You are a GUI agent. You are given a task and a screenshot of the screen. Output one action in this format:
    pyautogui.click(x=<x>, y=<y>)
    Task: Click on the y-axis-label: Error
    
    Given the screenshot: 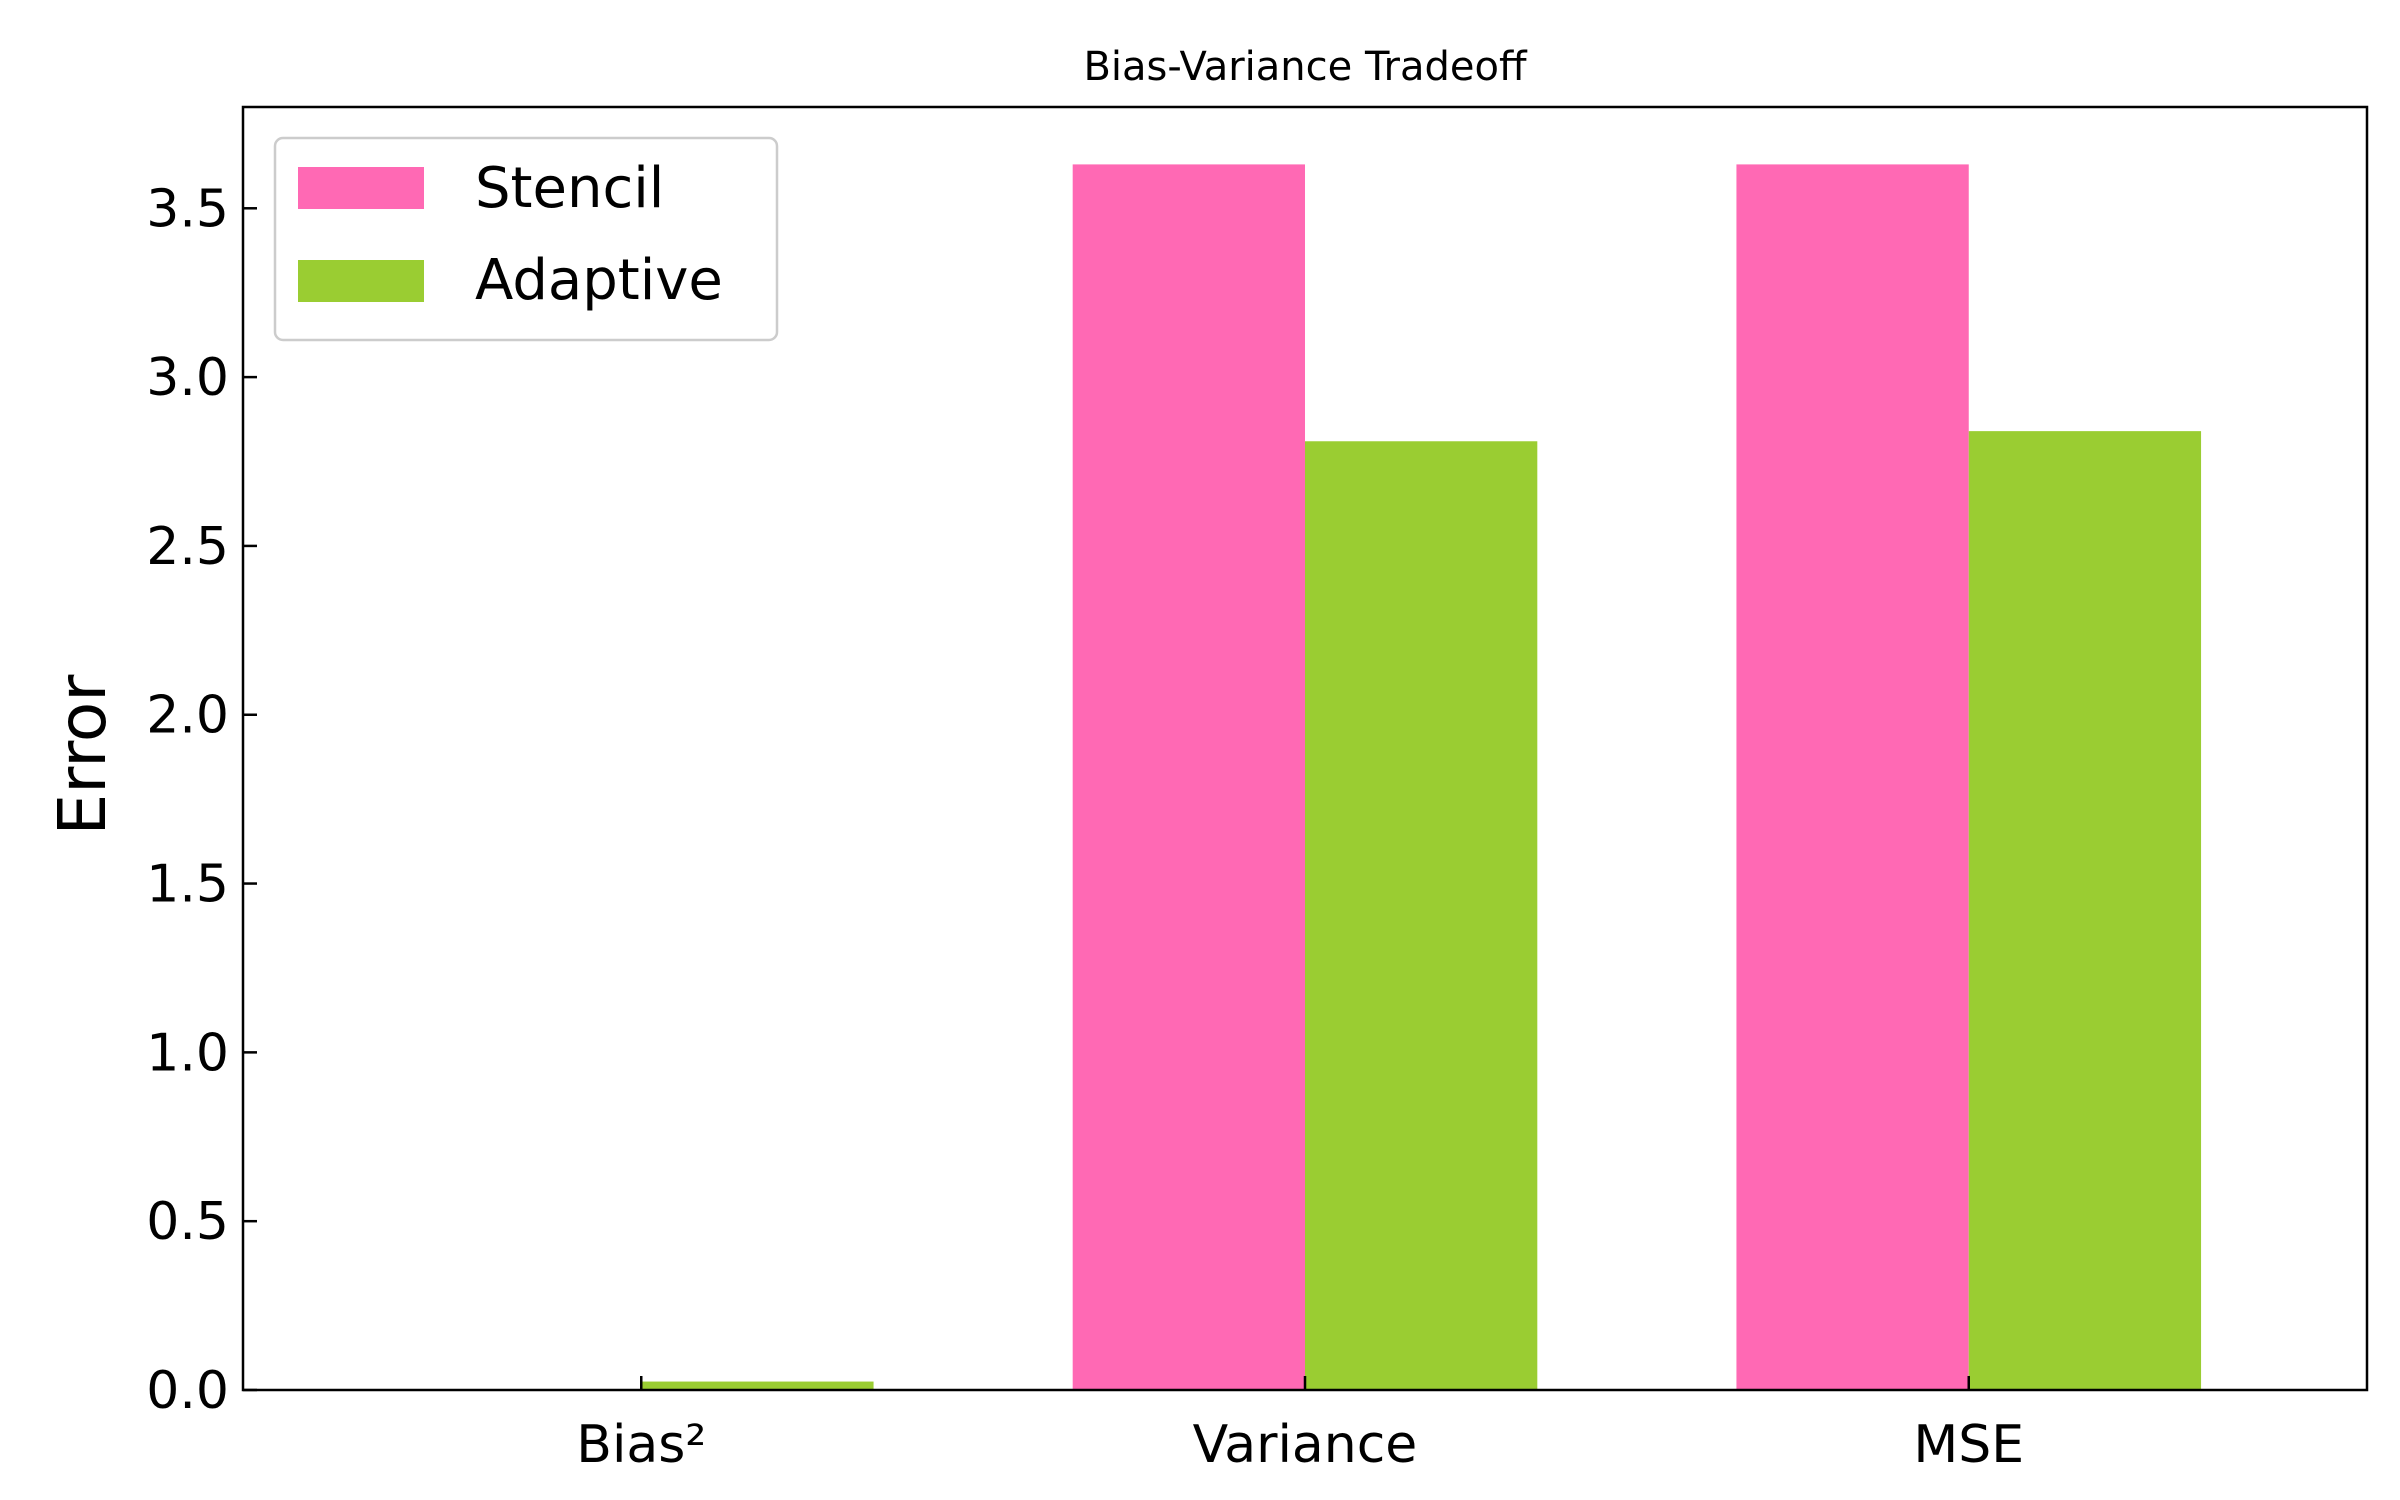 What is the action you would take?
    pyautogui.click(x=82, y=755)
    